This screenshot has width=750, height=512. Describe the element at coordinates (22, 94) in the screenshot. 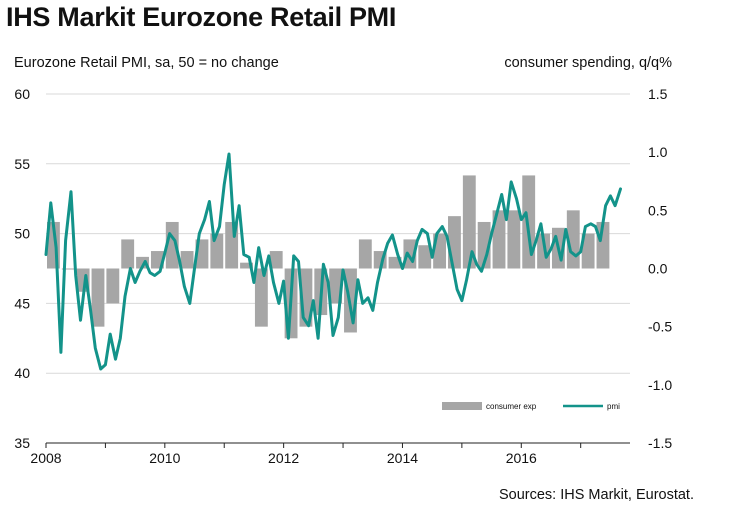

I see `left-y-tick-label: 60` at that location.